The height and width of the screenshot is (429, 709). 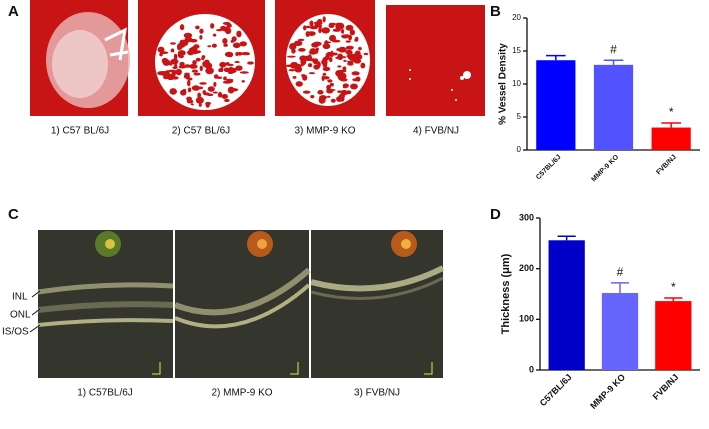 I want to click on y-tick-label: 15, so click(x=516, y=50).